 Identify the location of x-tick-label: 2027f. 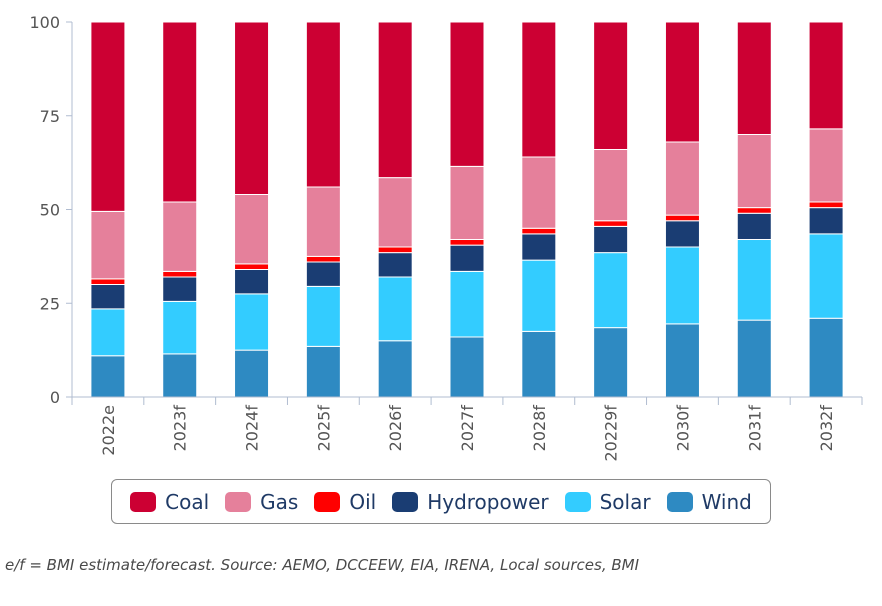
(467, 428).